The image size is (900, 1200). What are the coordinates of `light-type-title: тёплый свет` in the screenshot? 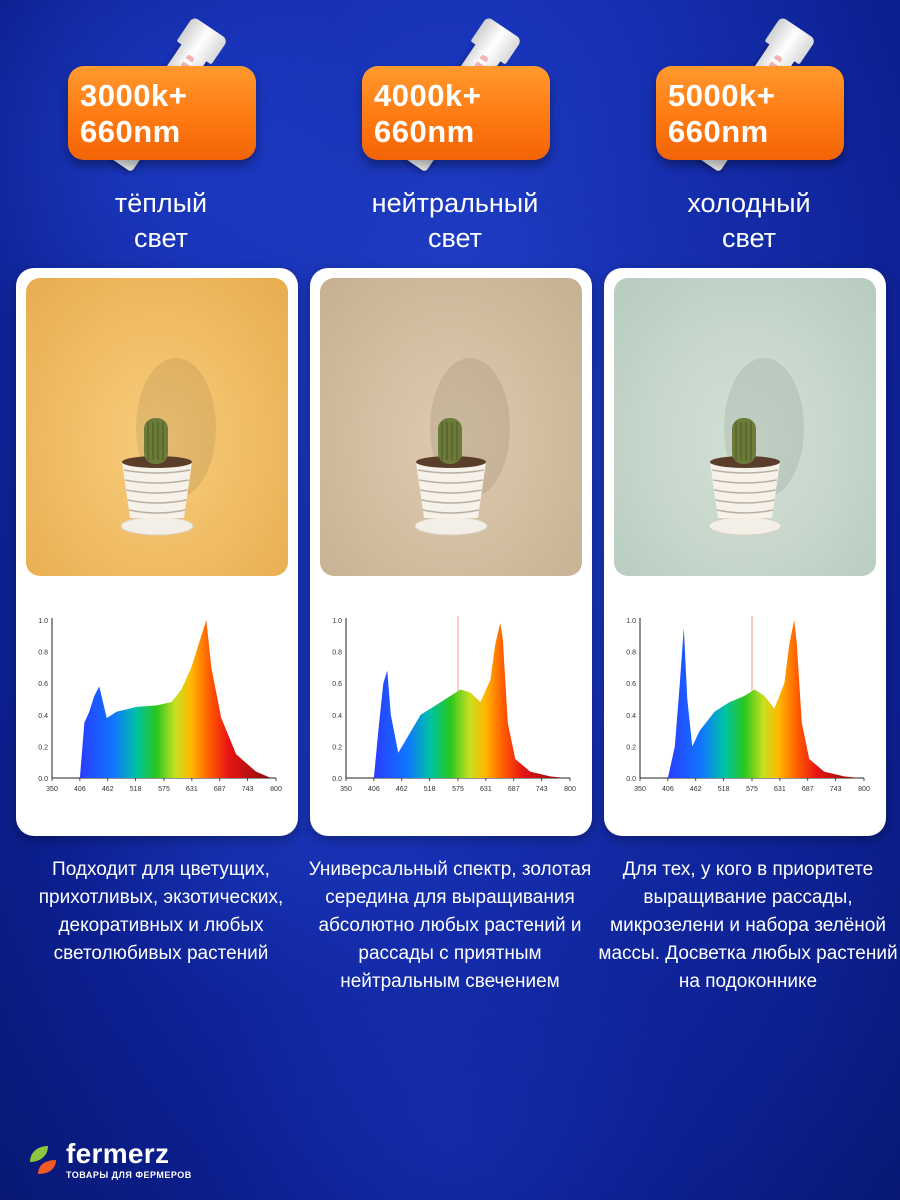 It's located at (161, 220).